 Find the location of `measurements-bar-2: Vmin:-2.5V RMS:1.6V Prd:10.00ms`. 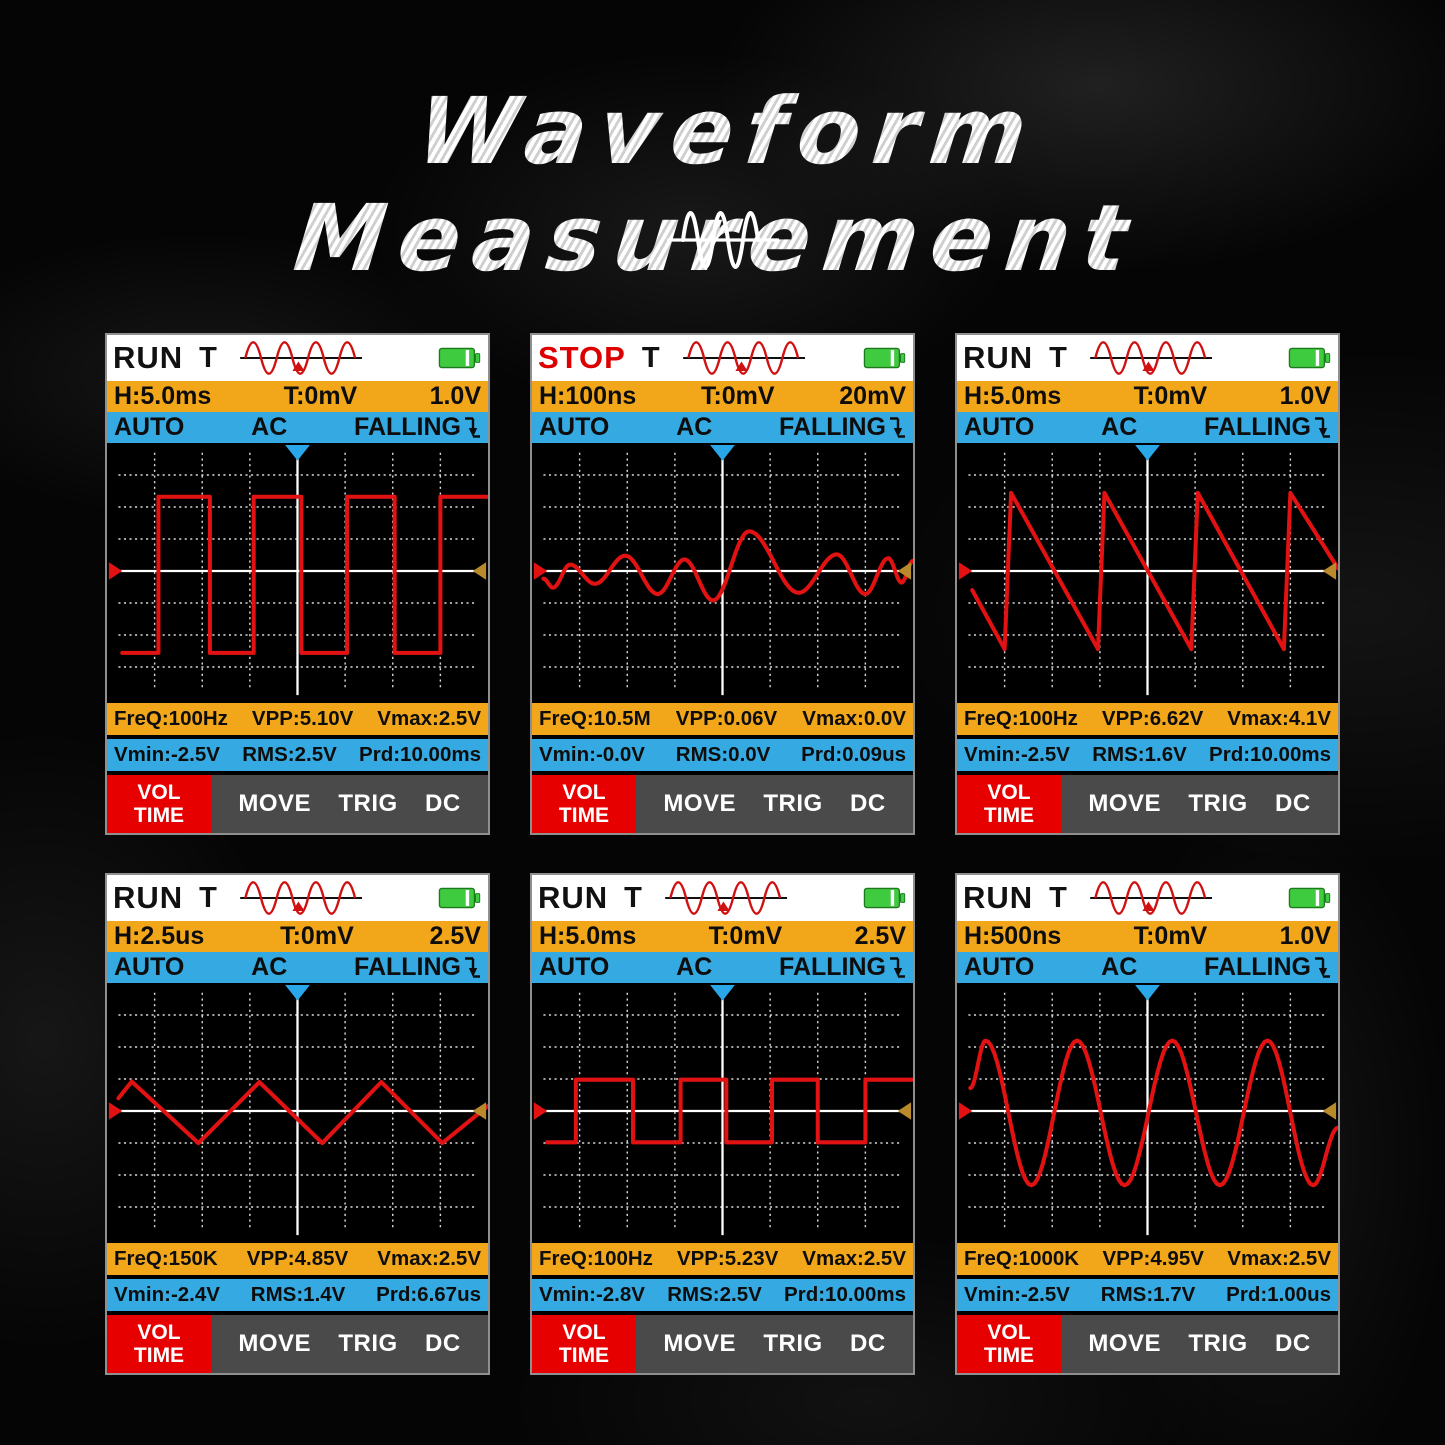

measurements-bar-2: Vmin:-2.5V RMS:1.6V Prd:10.00ms is located at coordinates (1147, 755).